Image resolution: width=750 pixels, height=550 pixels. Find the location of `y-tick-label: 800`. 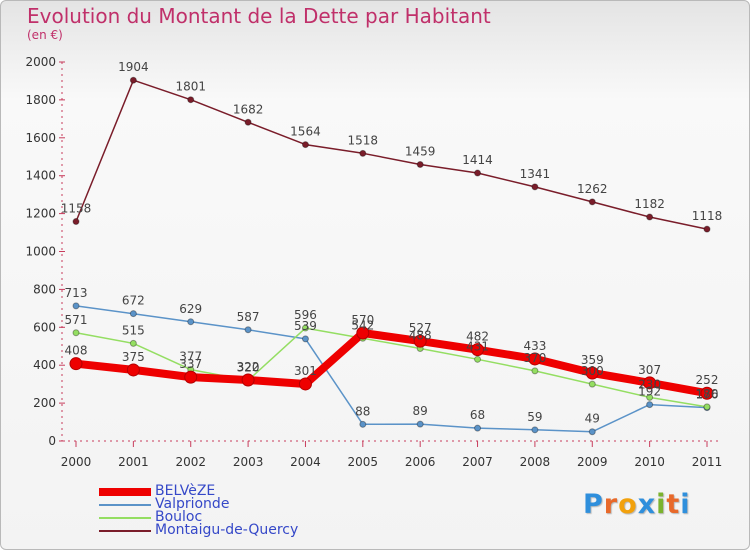

y-tick-label: 800 is located at coordinates (44, 289).